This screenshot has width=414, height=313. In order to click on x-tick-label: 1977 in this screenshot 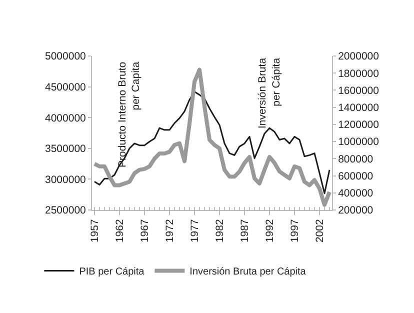, I will do `click(194, 231)`.